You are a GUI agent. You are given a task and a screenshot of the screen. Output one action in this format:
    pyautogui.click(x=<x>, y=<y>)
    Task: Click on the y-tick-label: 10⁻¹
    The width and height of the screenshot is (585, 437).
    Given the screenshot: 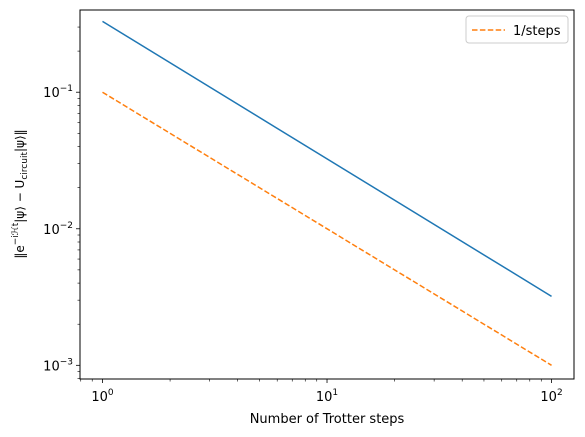 What is the action you would take?
    pyautogui.click(x=58, y=92)
    